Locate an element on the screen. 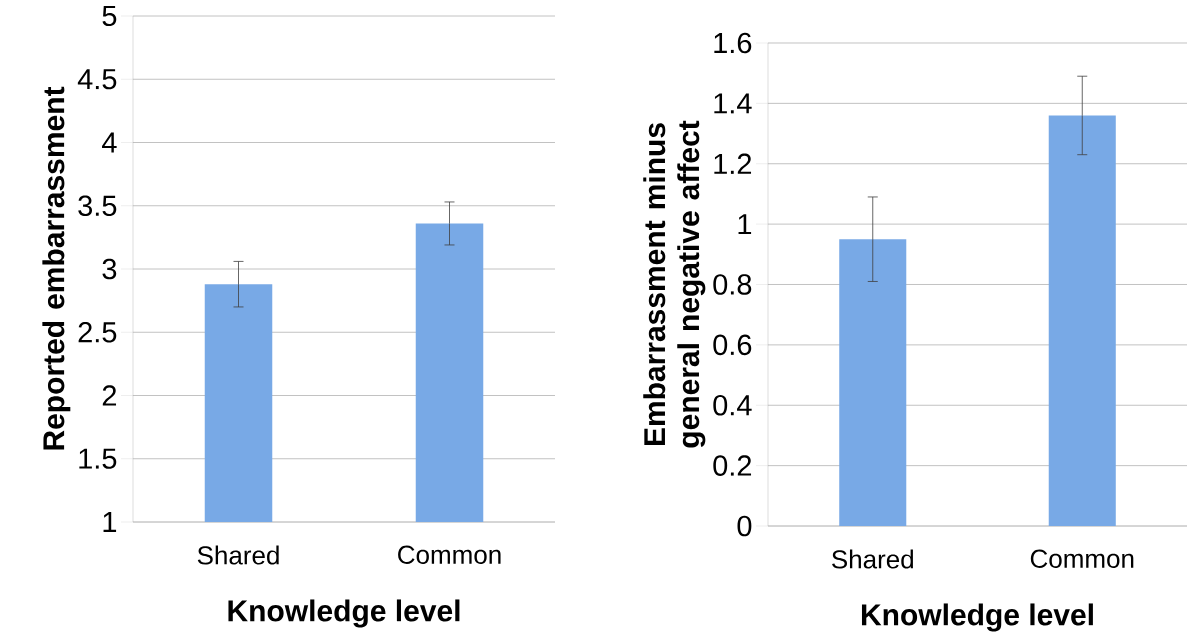 This screenshot has height=643, width=1199. y-tick-label: 4 is located at coordinates (109, 142).